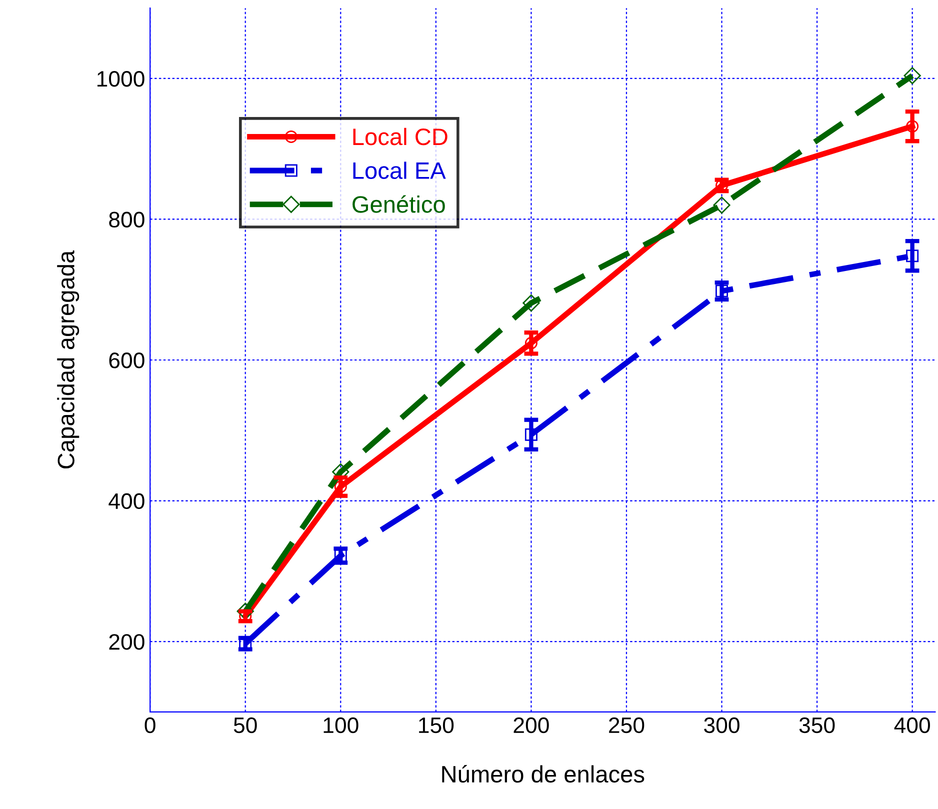  I want to click on y-axis-title: Capacidad agregada, so click(68, 359).